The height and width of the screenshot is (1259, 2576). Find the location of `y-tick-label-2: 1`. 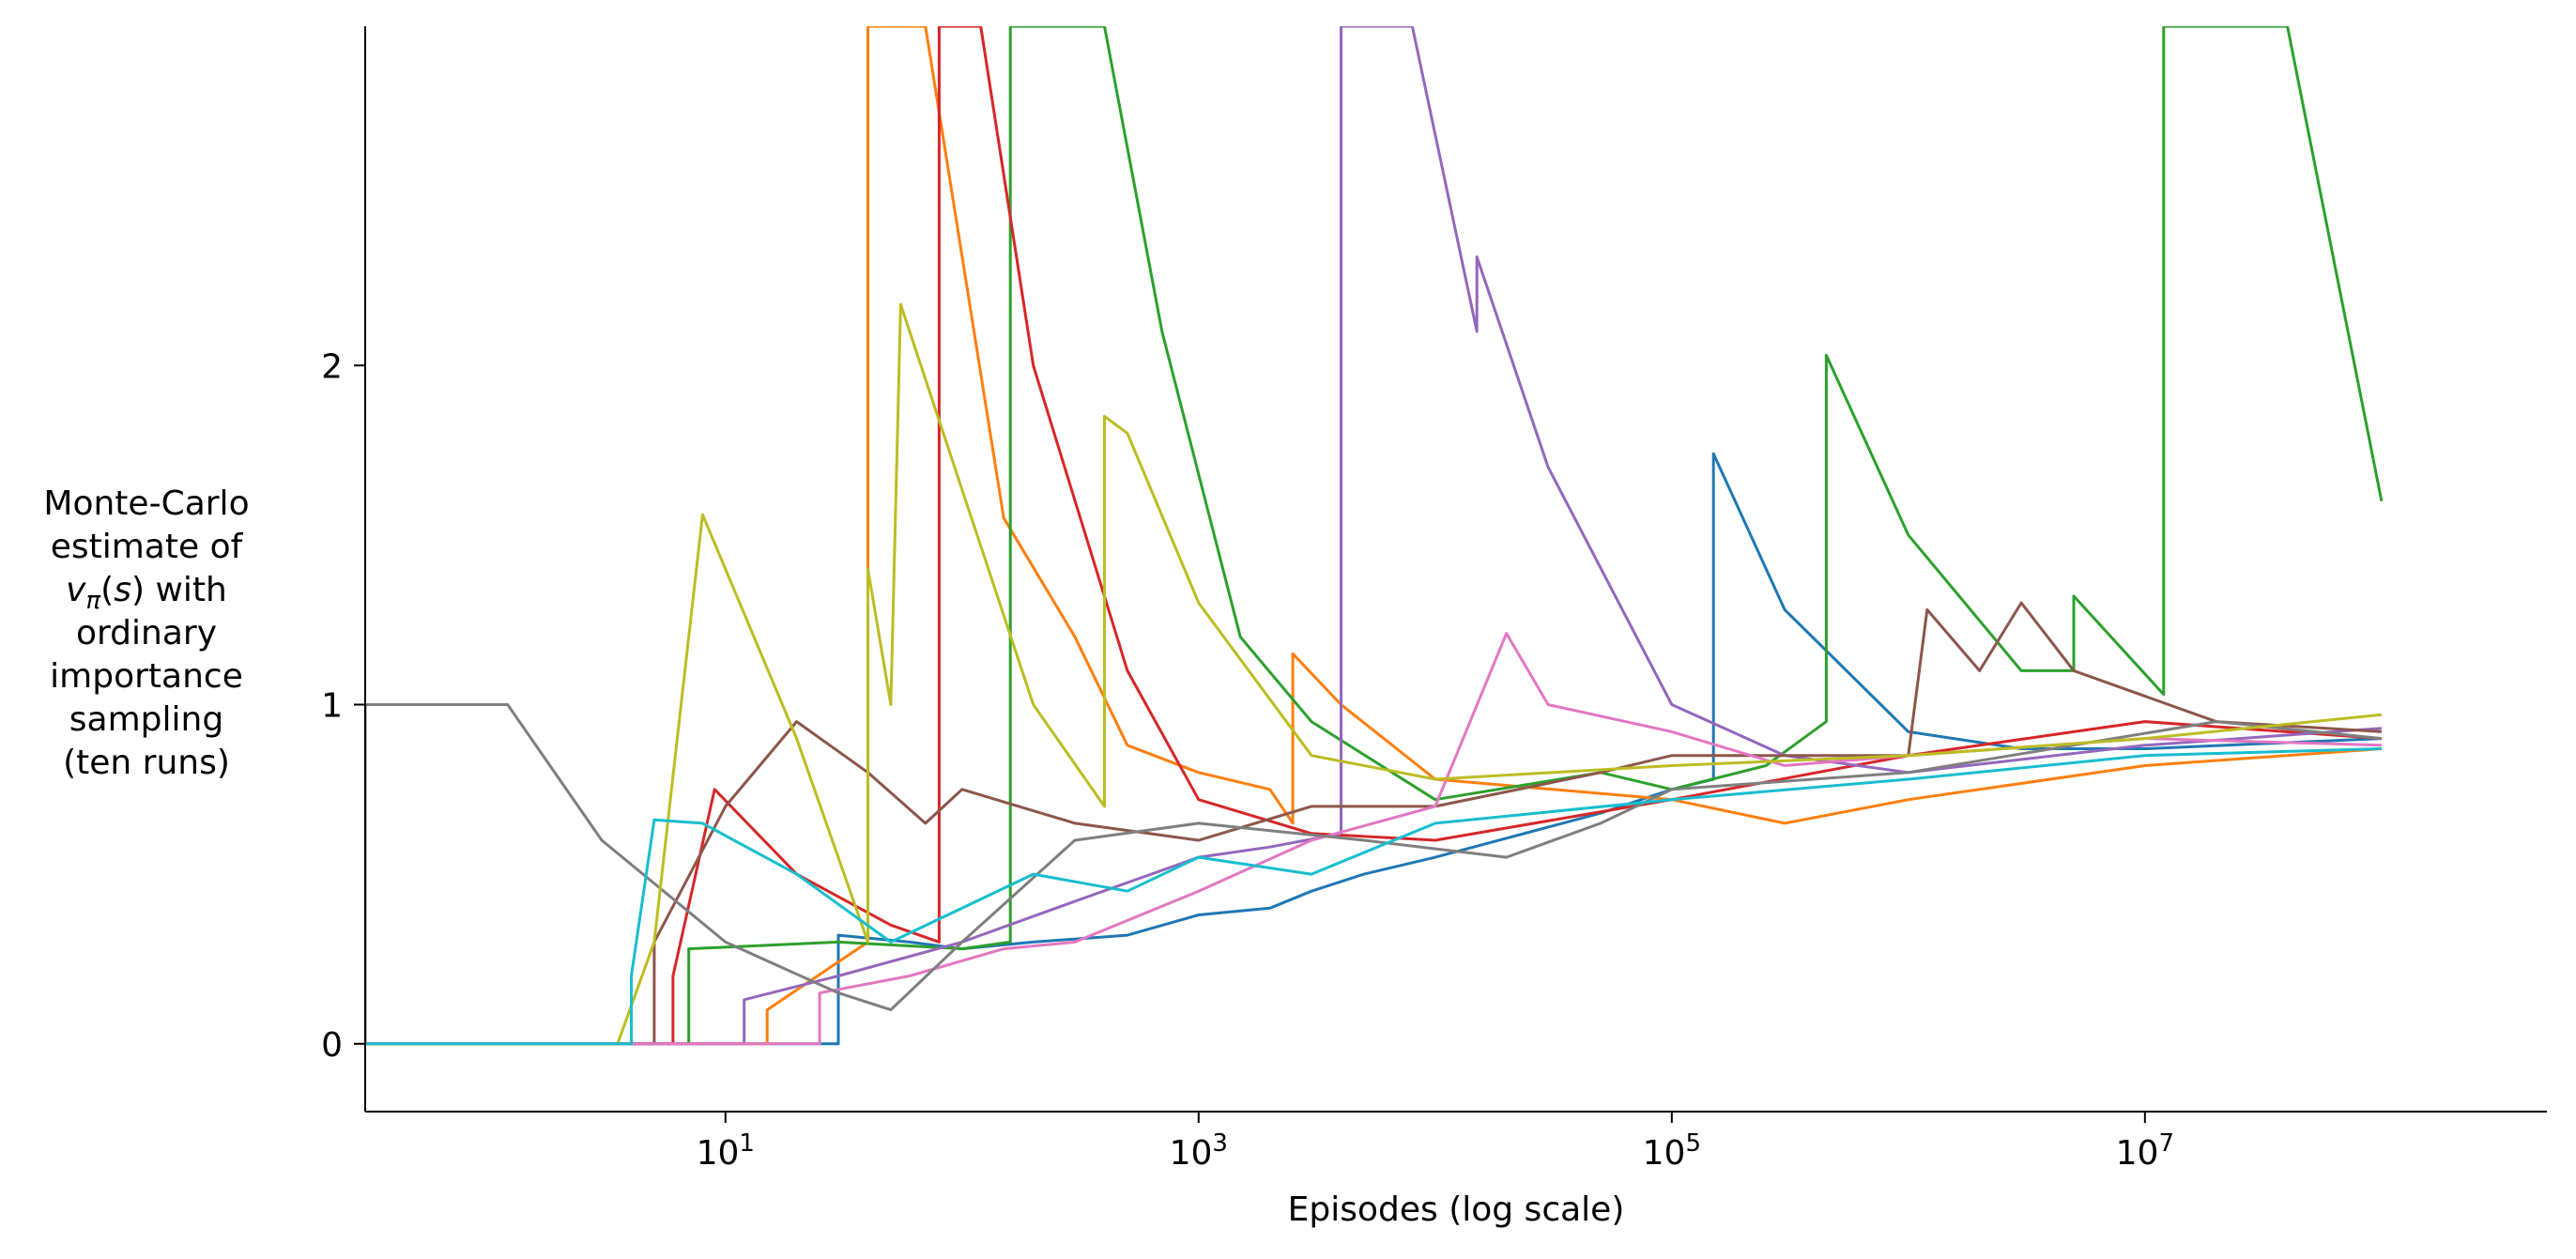

y-tick-label-2: 1 is located at coordinates (332, 707).